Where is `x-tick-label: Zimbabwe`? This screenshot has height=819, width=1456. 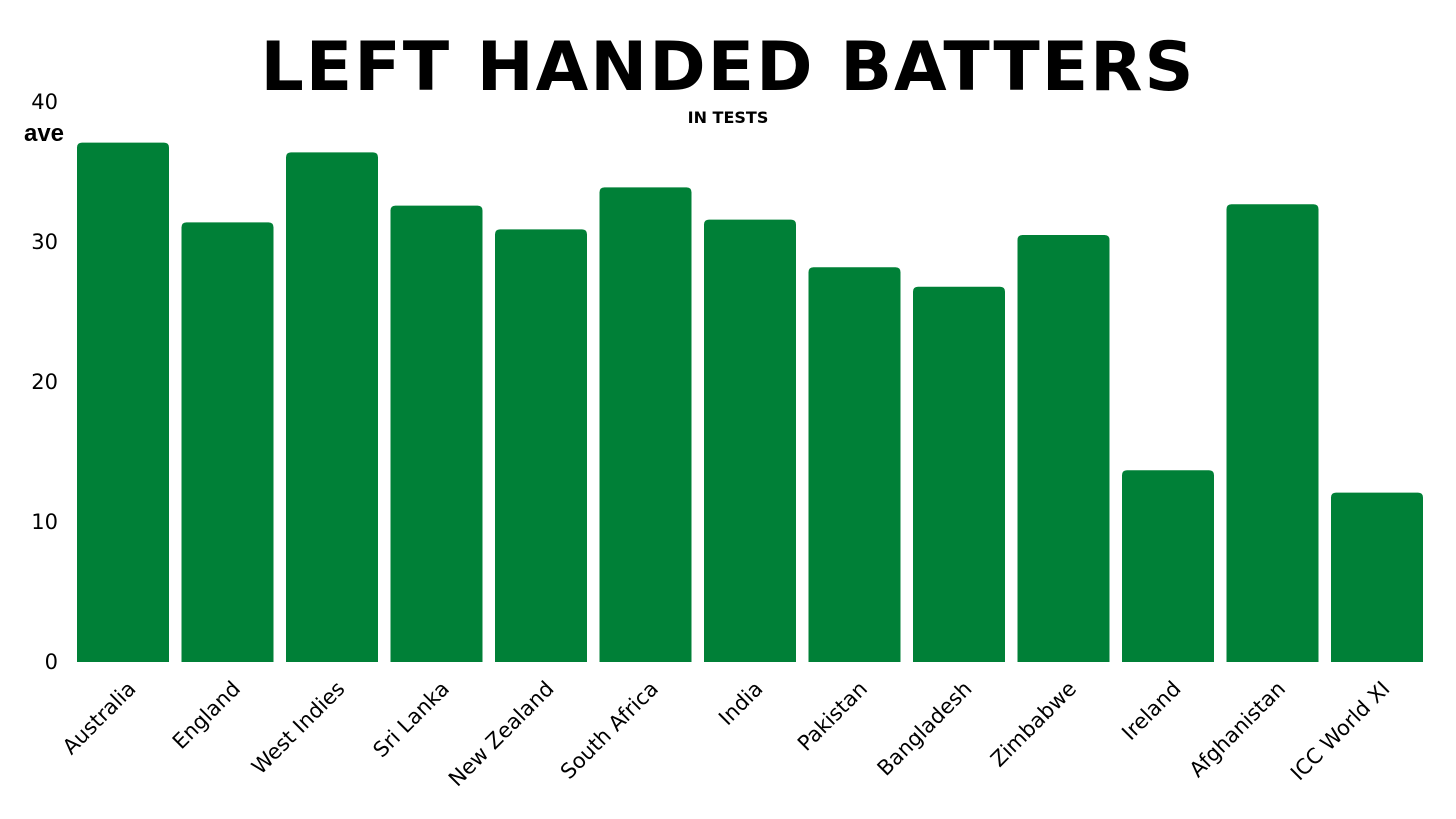 x-tick-label: Zimbabwe is located at coordinates (1033, 724).